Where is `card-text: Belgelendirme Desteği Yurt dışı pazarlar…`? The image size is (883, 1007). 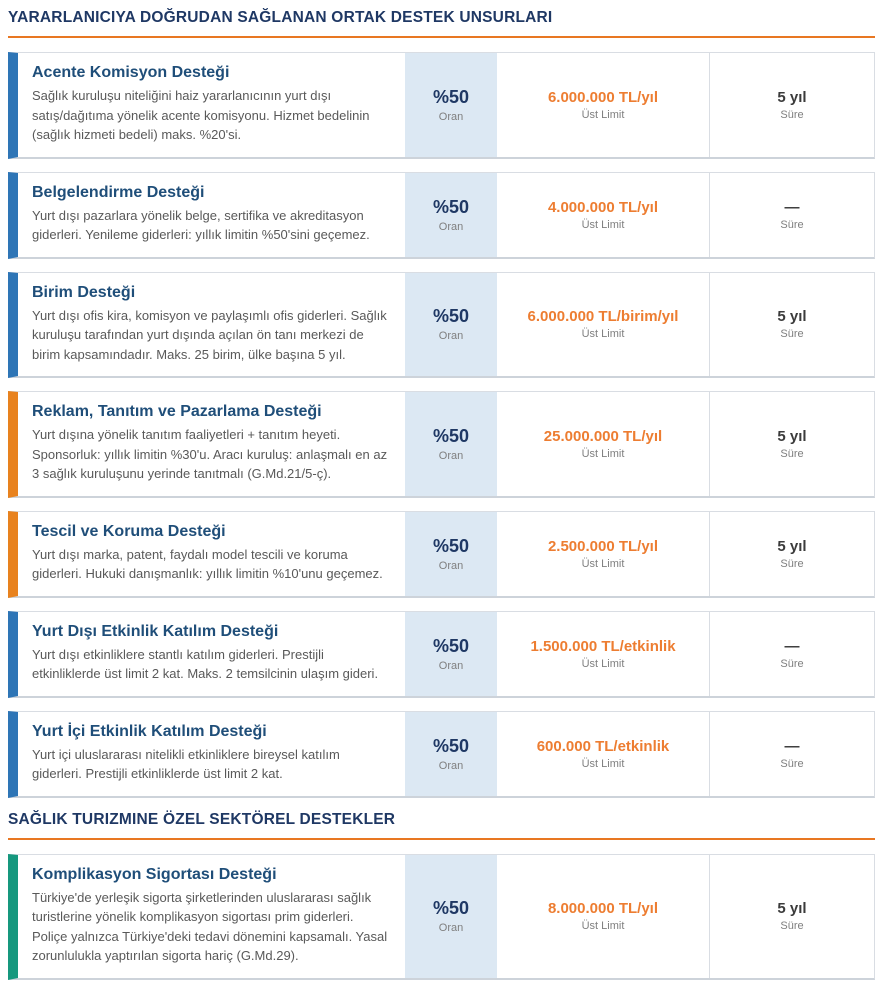 card-text: Belgelendirme Desteği Yurt dışı pazarlar… is located at coordinates (211, 215).